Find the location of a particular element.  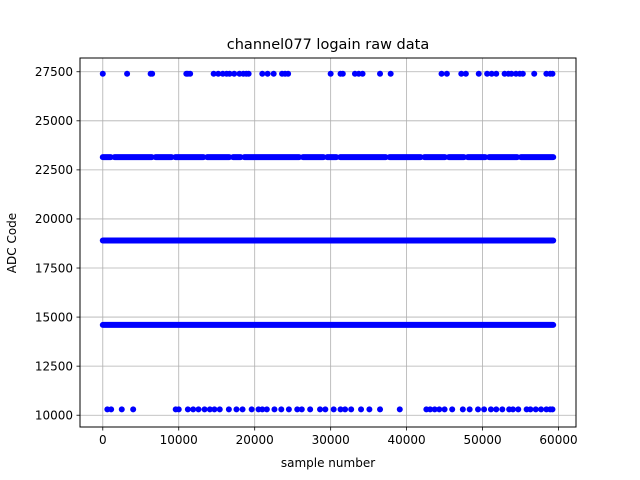

y-tick-label: 10000 is located at coordinates (54, 416).